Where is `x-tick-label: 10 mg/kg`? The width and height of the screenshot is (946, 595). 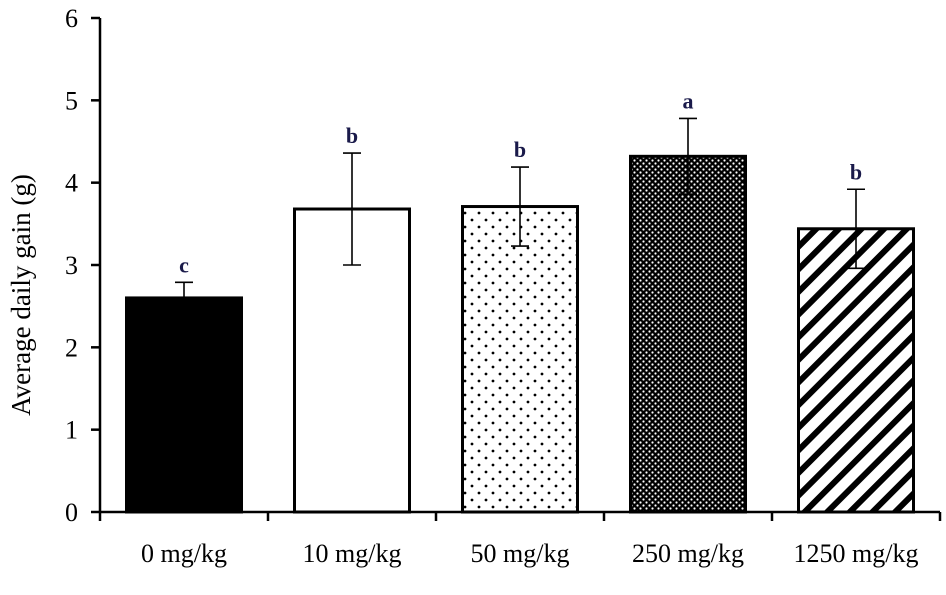
x-tick-label: 10 mg/kg is located at coordinates (352, 553).